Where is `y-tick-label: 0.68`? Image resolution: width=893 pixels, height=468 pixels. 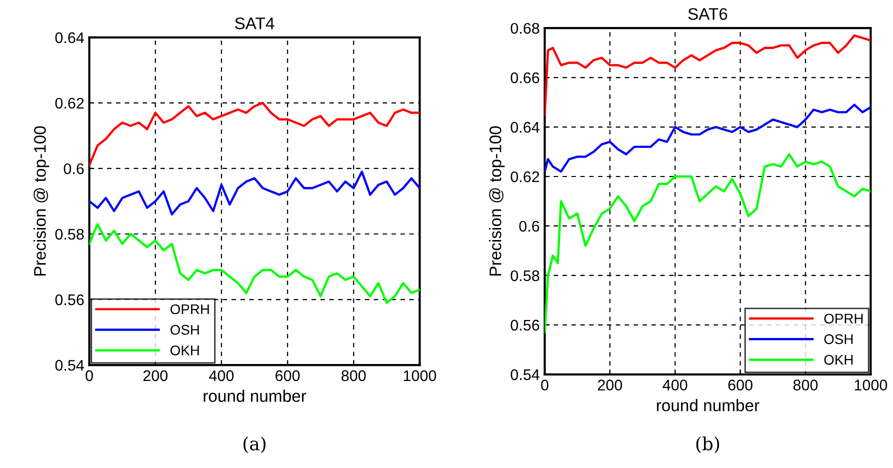
y-tick-label: 0.68 is located at coordinates (525, 28).